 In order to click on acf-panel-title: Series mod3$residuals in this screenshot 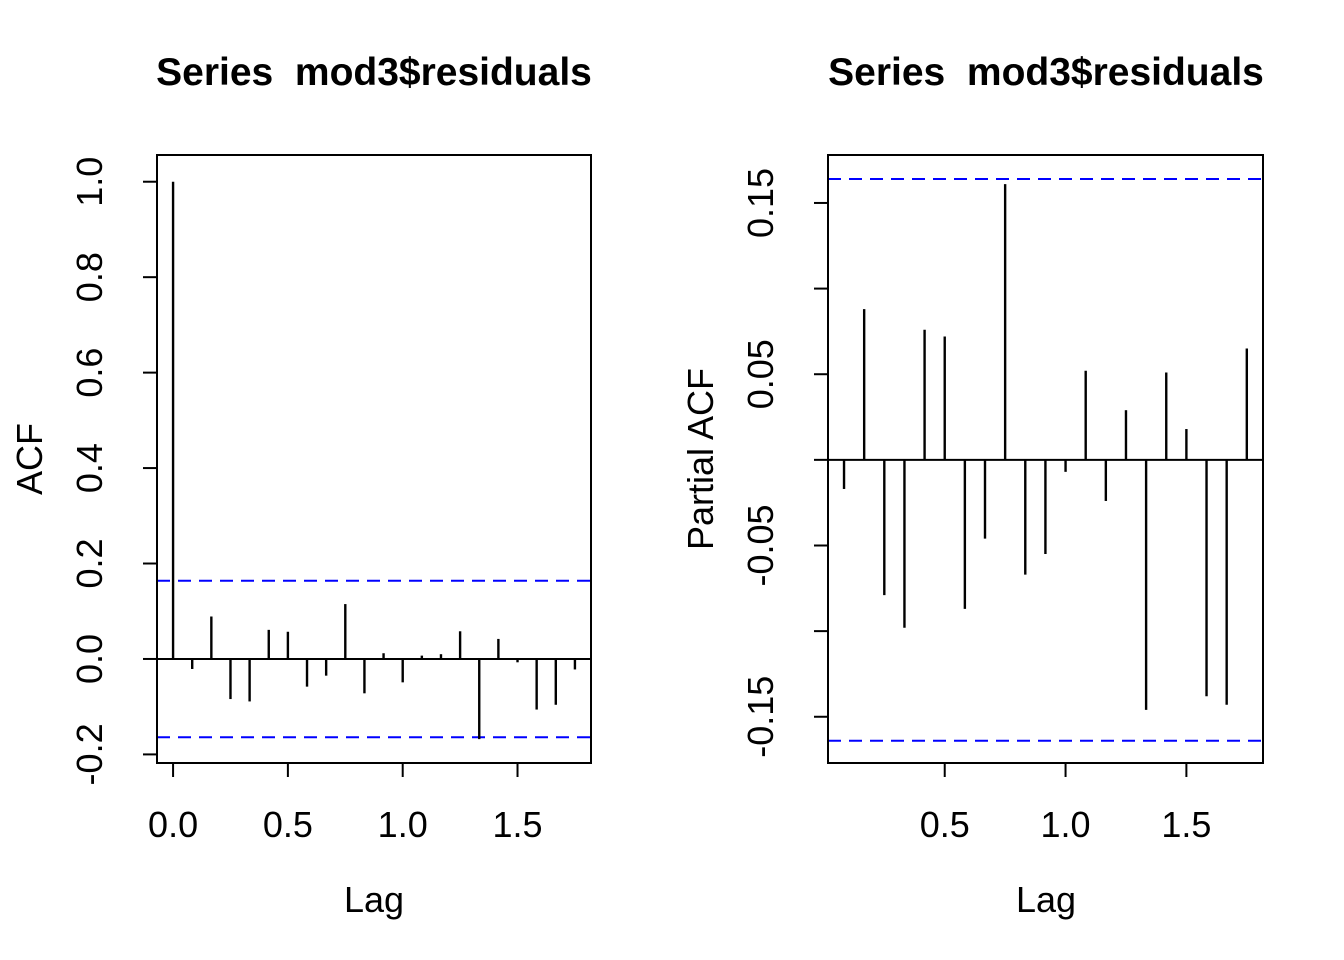, I will do `click(374, 72)`.